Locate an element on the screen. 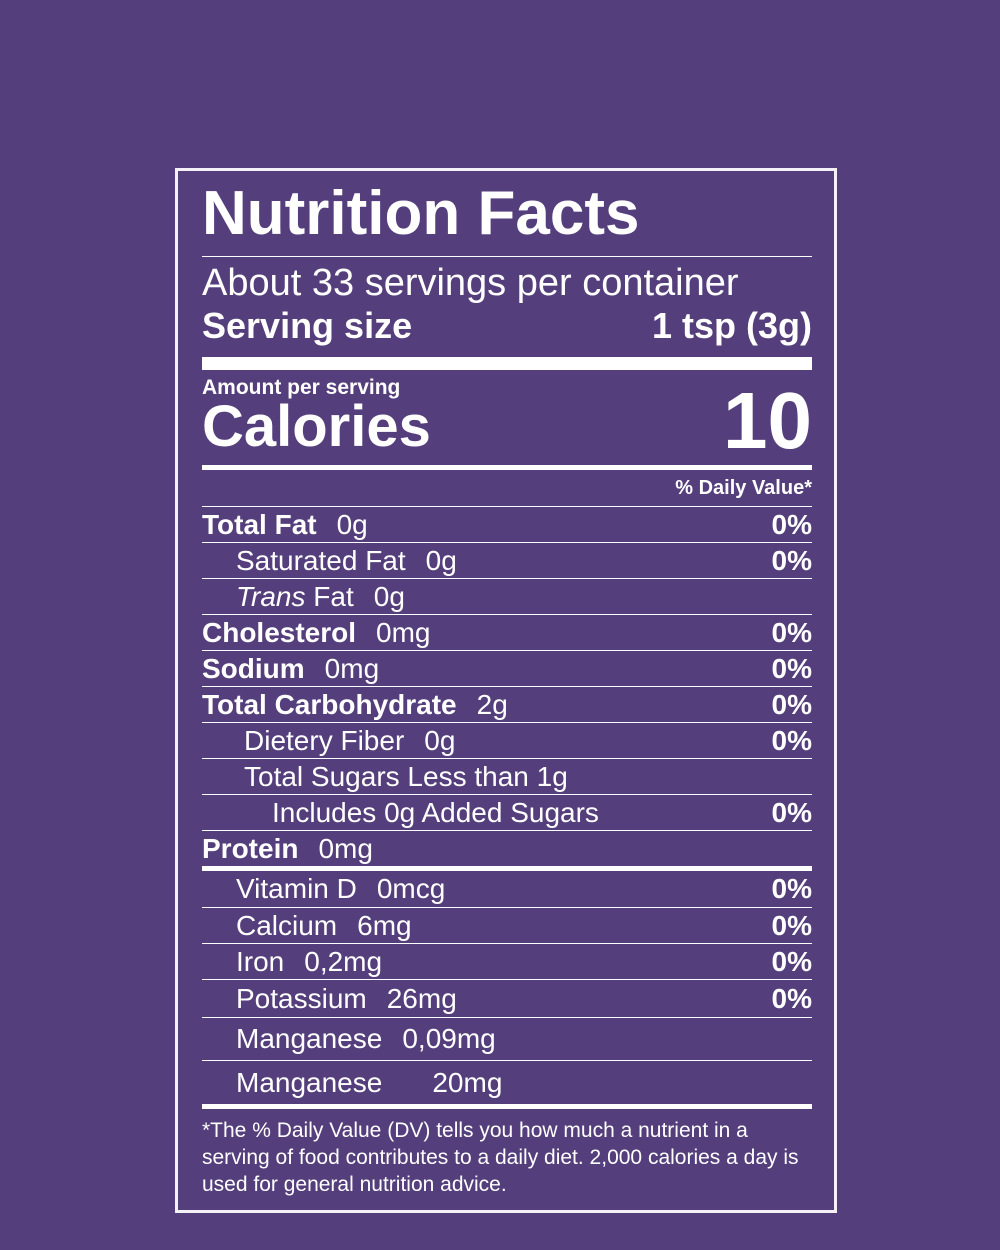 The width and height of the screenshot is (1000, 1250). calories-value: 10 is located at coordinates (767, 420).